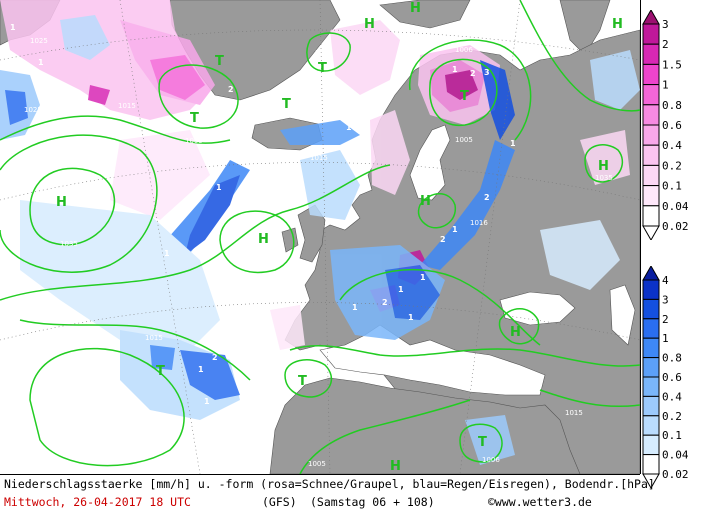 This screenshot has height=514, width=704. I want to click on legend-snow-level-label: 1, so click(665, 85).